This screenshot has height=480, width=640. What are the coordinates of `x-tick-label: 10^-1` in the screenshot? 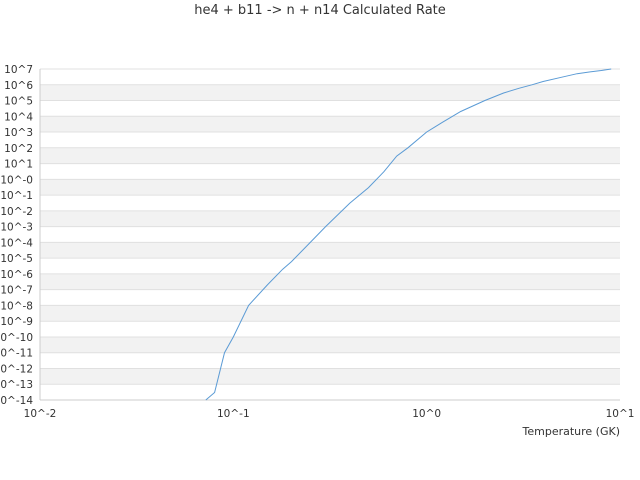 It's located at (233, 414).